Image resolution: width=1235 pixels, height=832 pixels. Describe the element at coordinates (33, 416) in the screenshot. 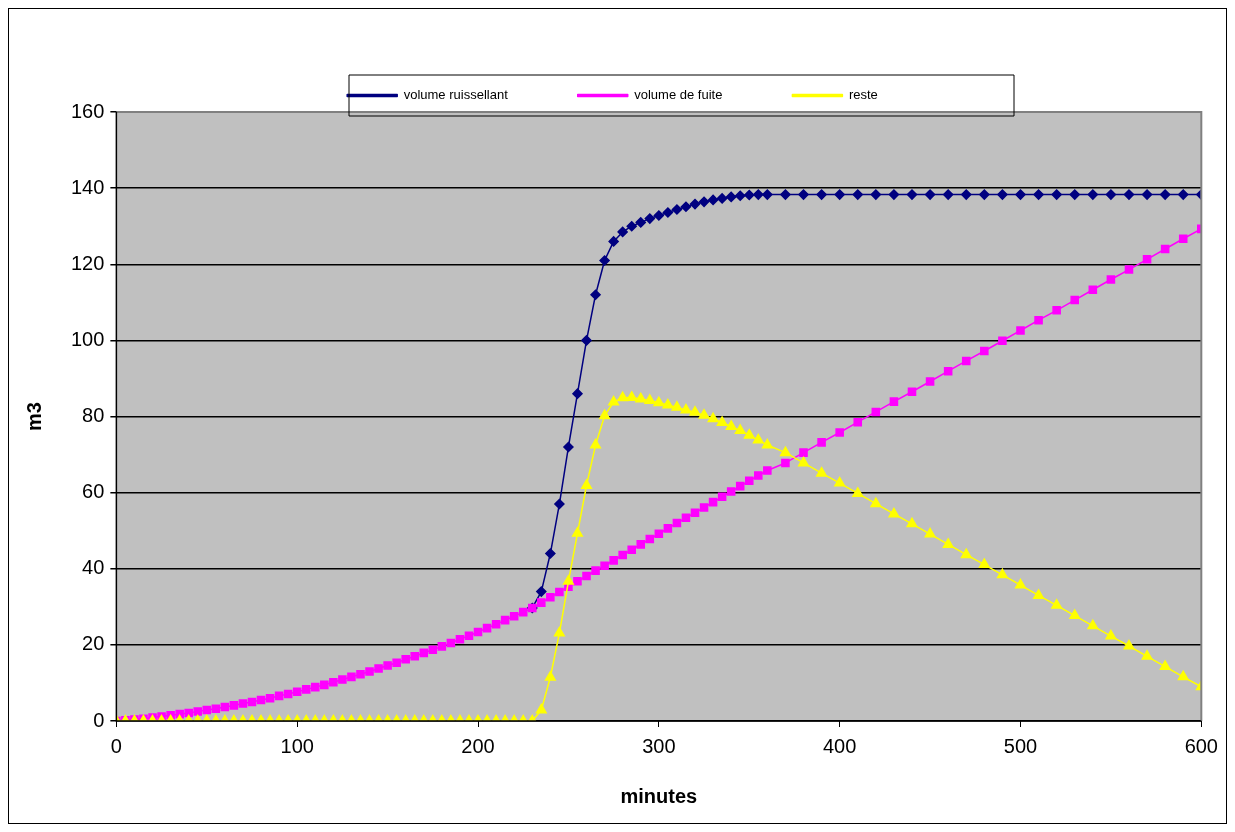

I see `y-axis-title: m3` at that location.